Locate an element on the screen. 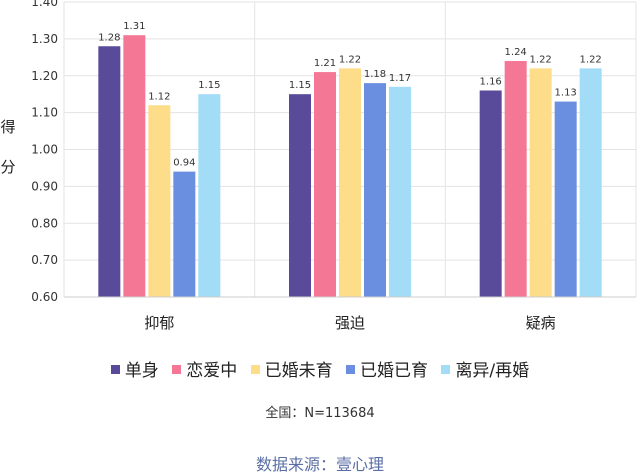  legend-label: 已婚未育 is located at coordinates (298, 371).